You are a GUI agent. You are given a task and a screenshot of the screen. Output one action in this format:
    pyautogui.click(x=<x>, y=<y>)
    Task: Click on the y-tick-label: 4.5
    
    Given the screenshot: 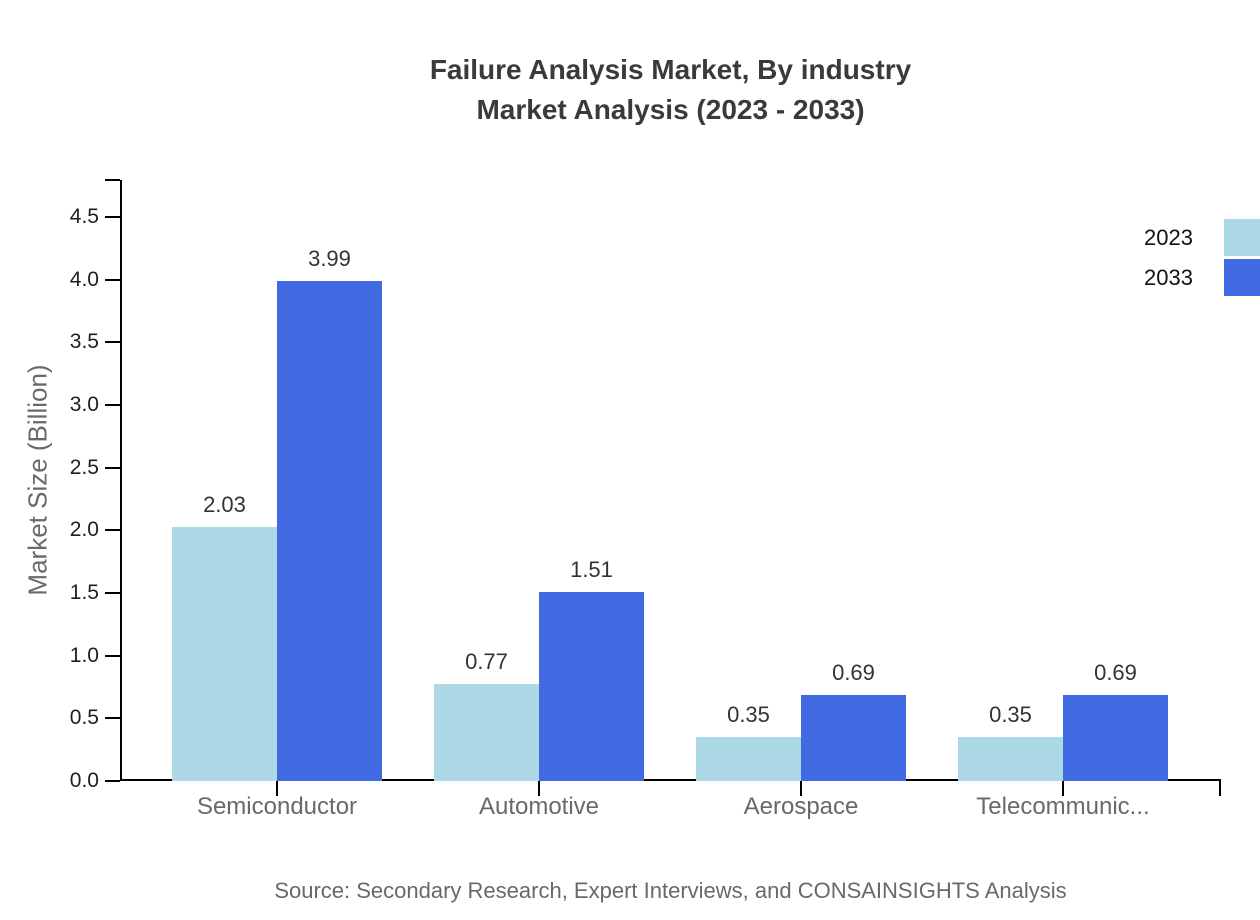 What is the action you would take?
    pyautogui.click(x=84, y=216)
    